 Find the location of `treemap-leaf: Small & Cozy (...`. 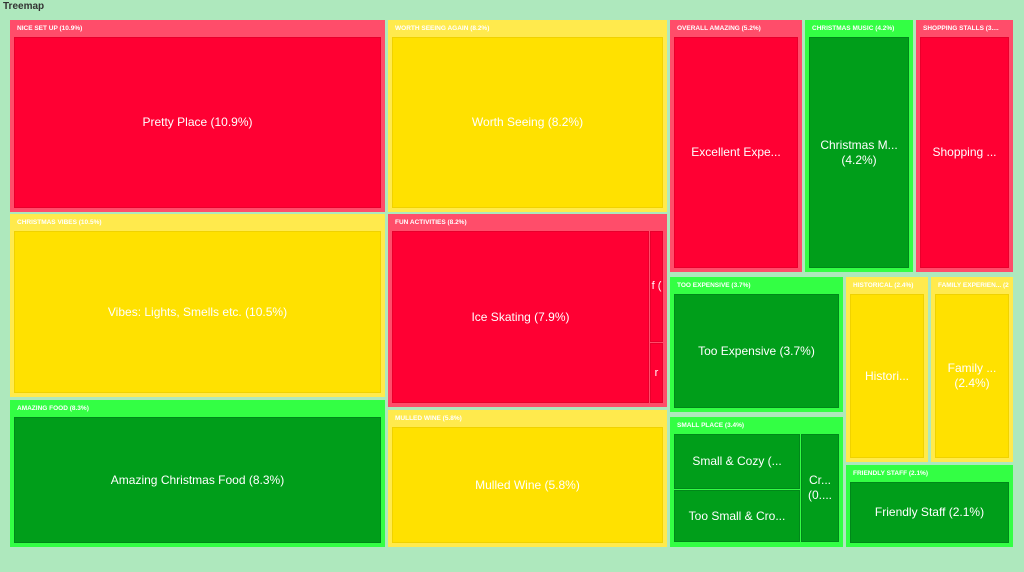

treemap-leaf: Small & Cozy (... is located at coordinates (737, 461).